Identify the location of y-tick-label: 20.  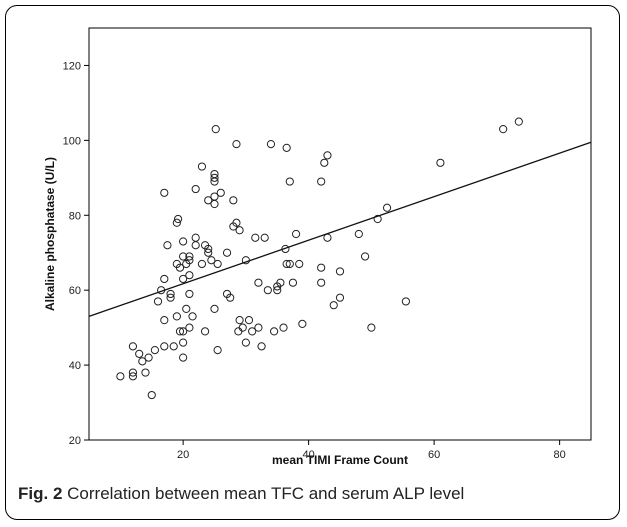
(75, 441).